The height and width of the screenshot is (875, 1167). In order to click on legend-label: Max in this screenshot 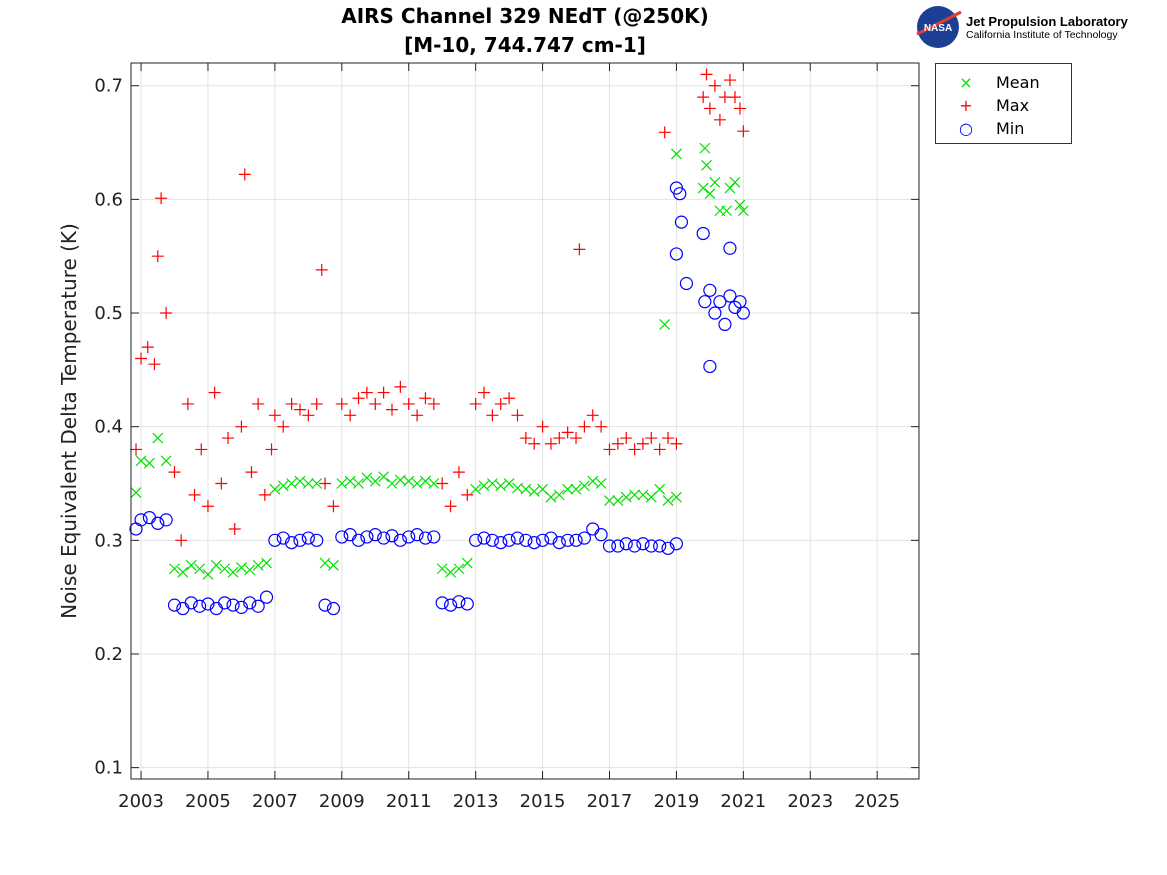, I will do `click(1013, 105)`.